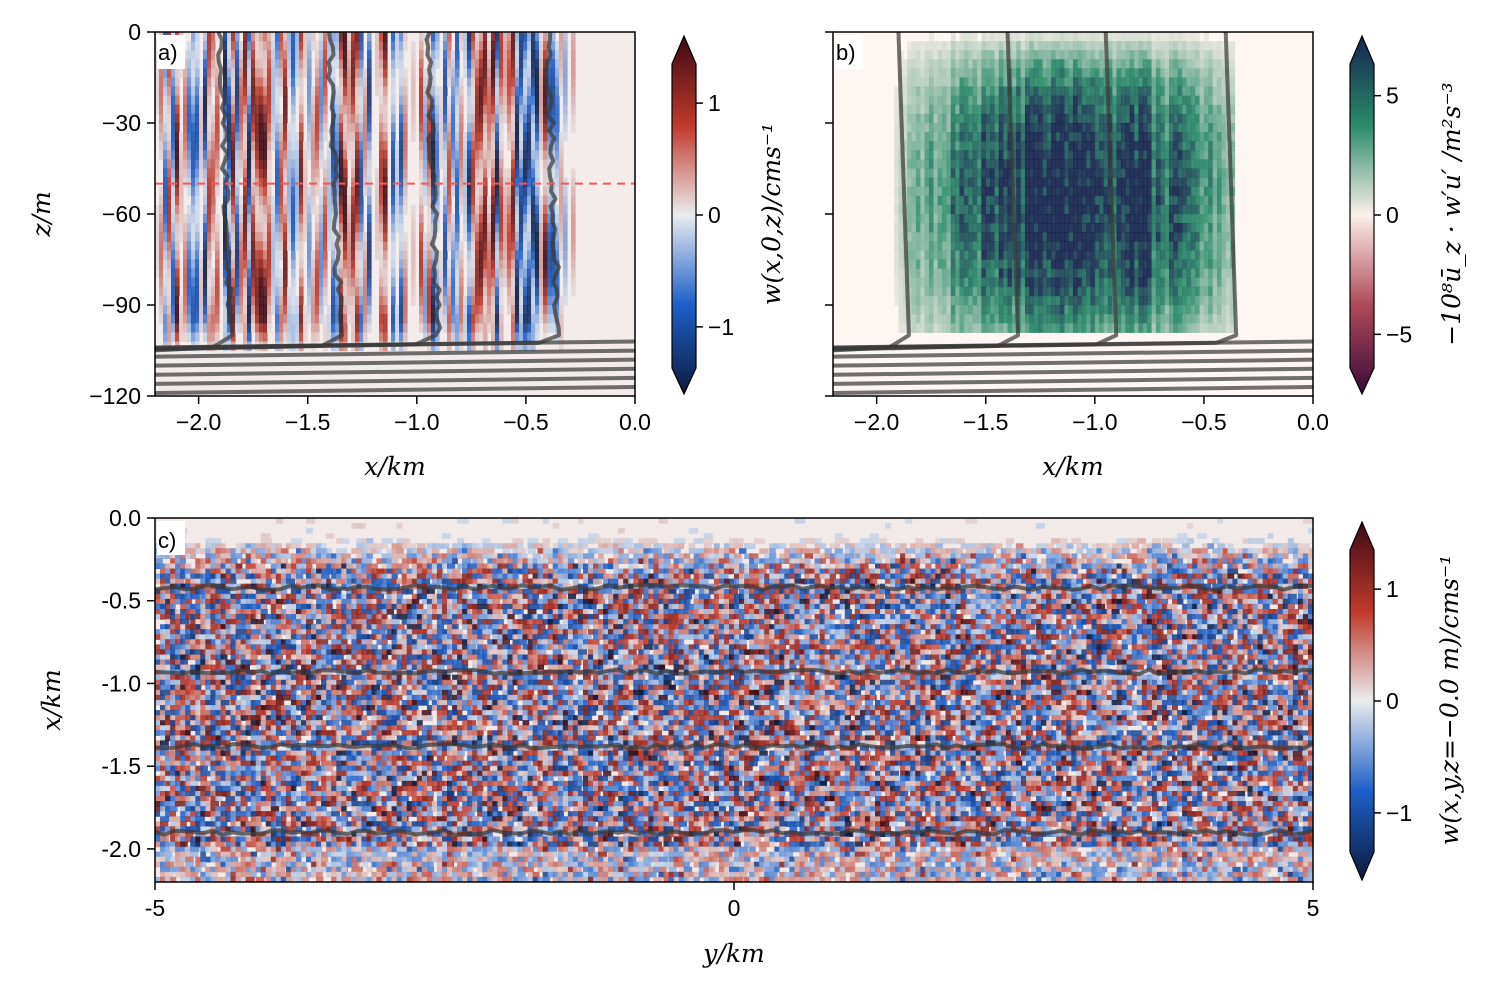 This screenshot has height=1000, width=1500. What do you see at coordinates (1392, 589) in the screenshot?
I see `colorbar-c-tick-label: 1` at bounding box center [1392, 589].